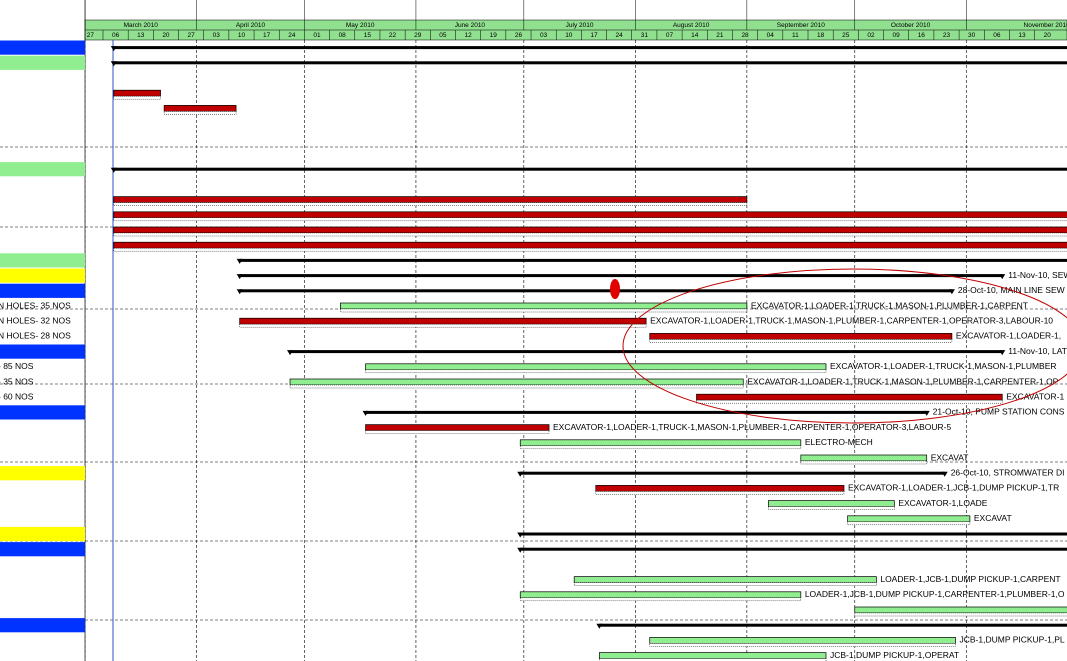 The image size is (1067, 661). I want to click on week-label: 29, so click(418, 35).